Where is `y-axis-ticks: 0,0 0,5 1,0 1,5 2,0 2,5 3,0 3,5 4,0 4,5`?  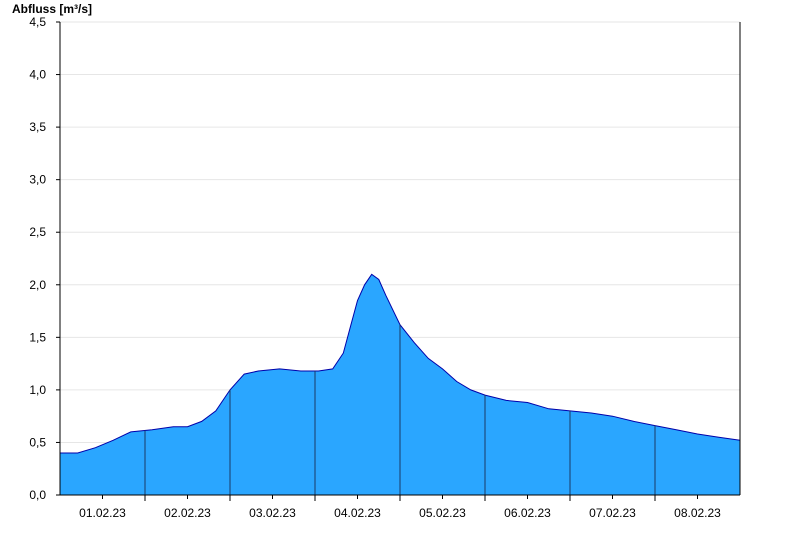 y-axis-ticks: 0,0 0,5 1,0 1,5 2,0 2,5 3,0 3,5 4,0 4,5 is located at coordinates (44, 258).